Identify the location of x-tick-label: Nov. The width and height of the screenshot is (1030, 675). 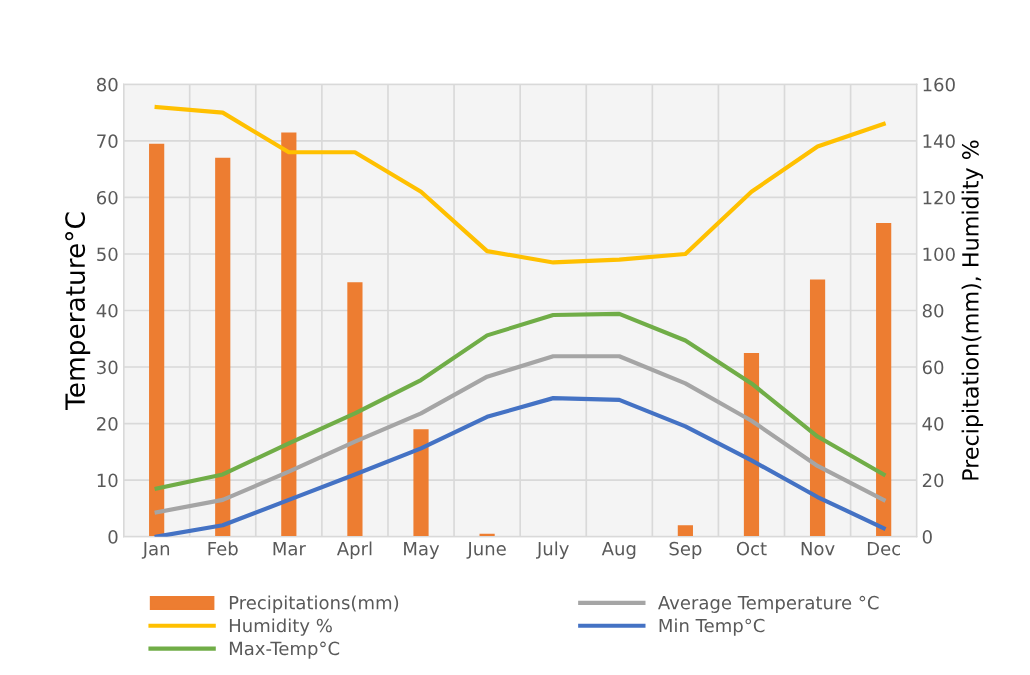
(818, 549).